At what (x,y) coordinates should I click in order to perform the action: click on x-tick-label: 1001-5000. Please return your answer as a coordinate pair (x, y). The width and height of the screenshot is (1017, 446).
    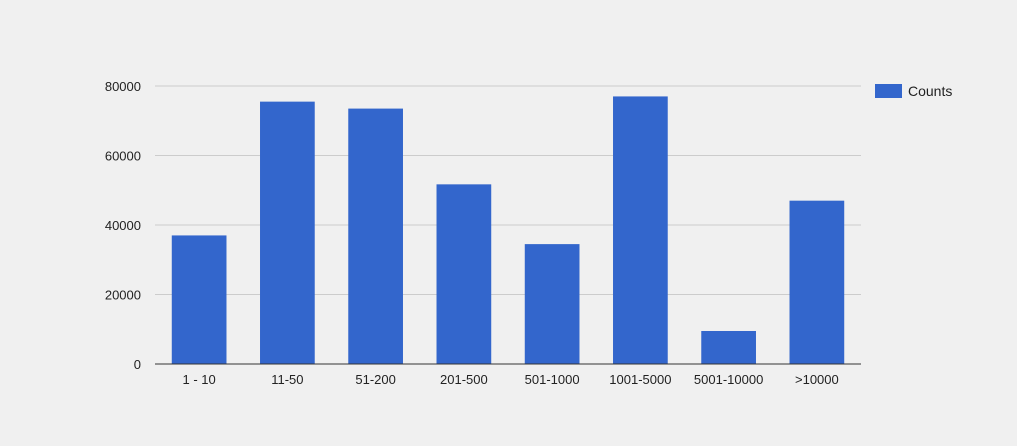
    Looking at the image, I should click on (640, 379).